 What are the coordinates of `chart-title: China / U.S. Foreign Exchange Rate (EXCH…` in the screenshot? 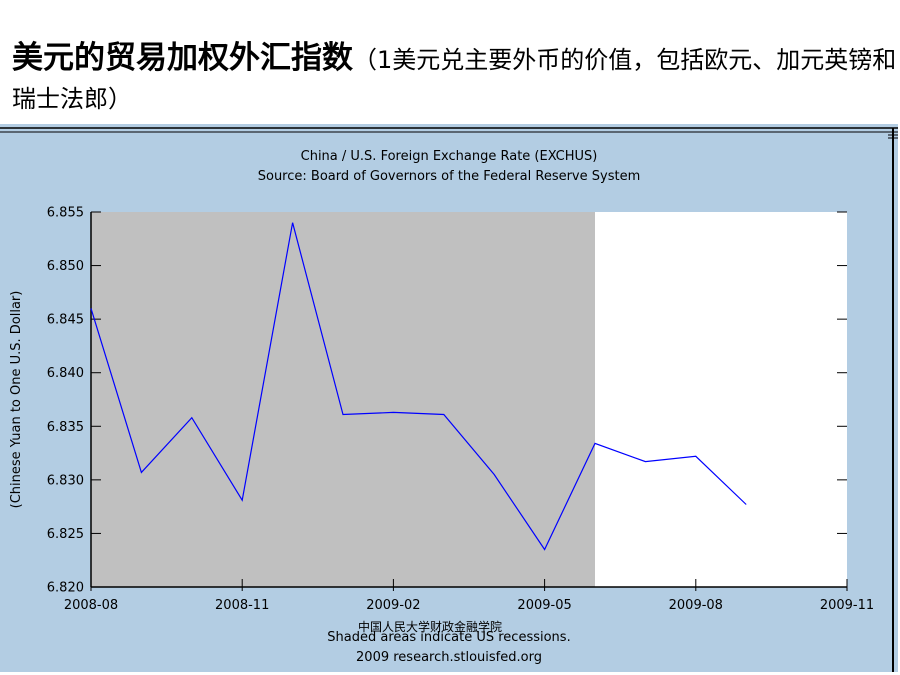 It's located at (449, 156).